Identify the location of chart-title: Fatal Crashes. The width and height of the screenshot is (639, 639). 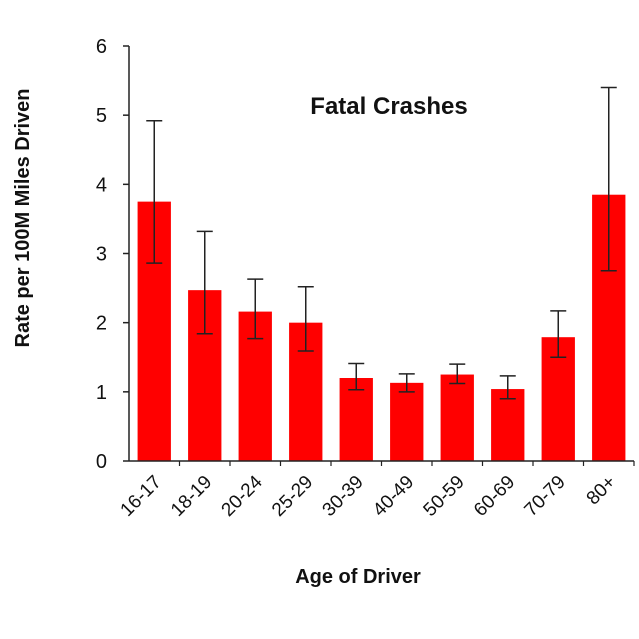
(388, 106).